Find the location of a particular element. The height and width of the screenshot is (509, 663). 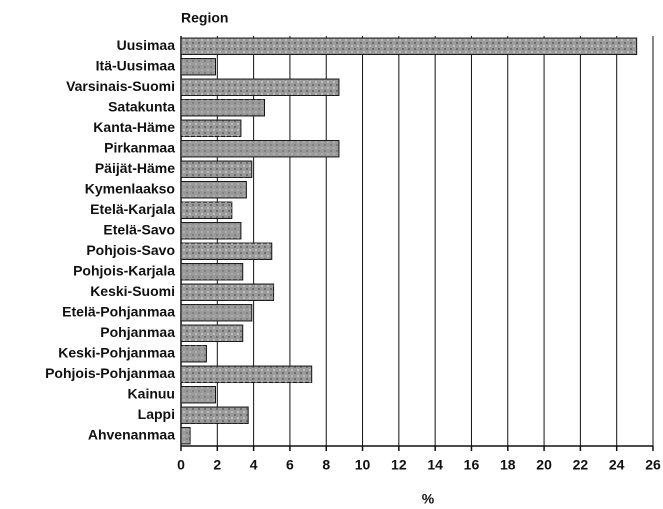

y-tick-label: Kanta-Häme is located at coordinates (134, 127).